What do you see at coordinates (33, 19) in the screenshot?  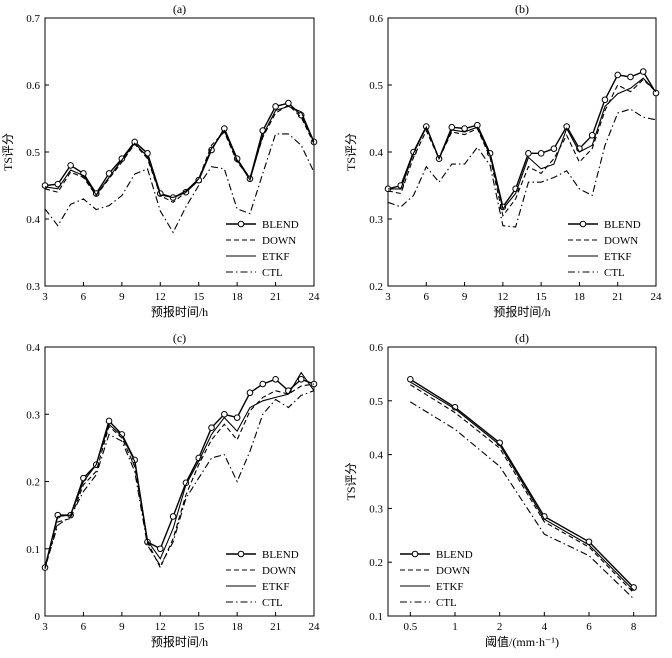 I see `y-tick-label: 0.7` at bounding box center [33, 19].